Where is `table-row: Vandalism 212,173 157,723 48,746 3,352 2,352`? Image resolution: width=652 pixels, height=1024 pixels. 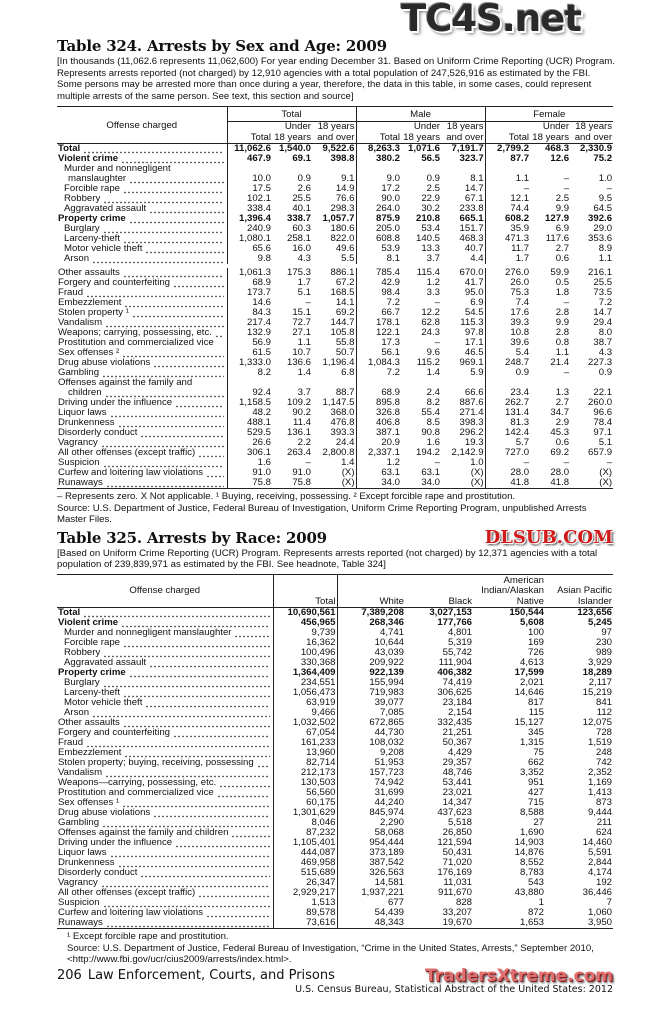 table-row: Vandalism 212,173 157,723 48,746 3,352 2,352 is located at coordinates (335, 773).